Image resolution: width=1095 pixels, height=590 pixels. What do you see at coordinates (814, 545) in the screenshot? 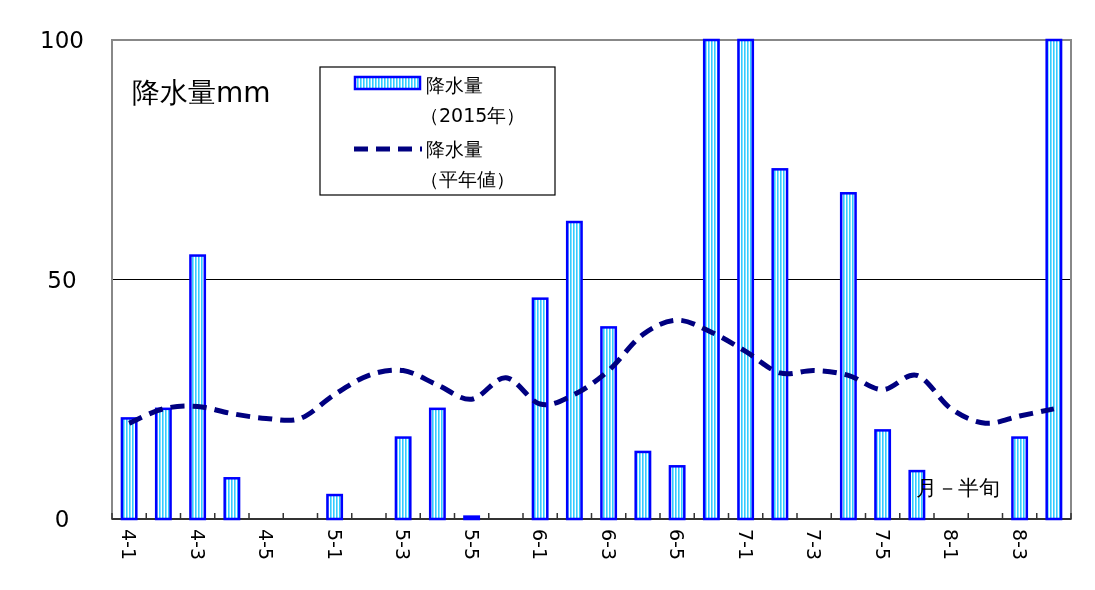
I see `x-tick-label: 7-3` at bounding box center [814, 545].